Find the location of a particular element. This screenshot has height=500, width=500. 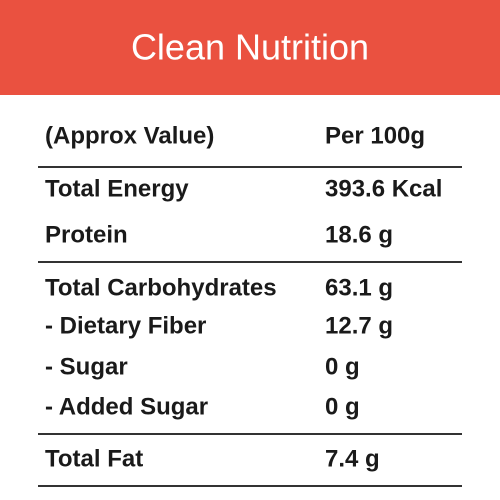

row-value: 12.7 g is located at coordinates (359, 325).